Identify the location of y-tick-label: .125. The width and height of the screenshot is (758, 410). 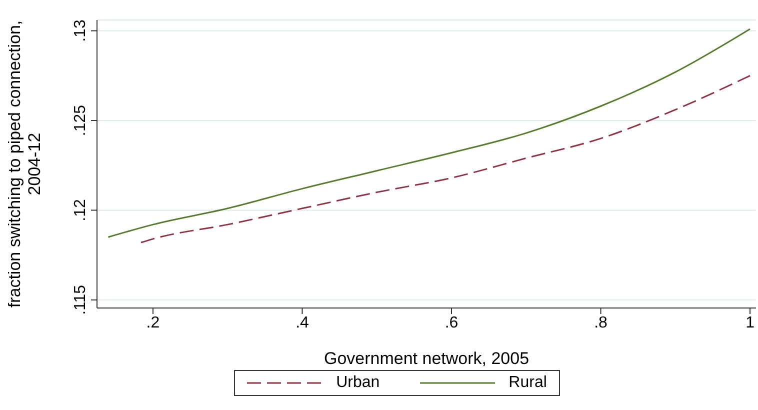
(80, 120).